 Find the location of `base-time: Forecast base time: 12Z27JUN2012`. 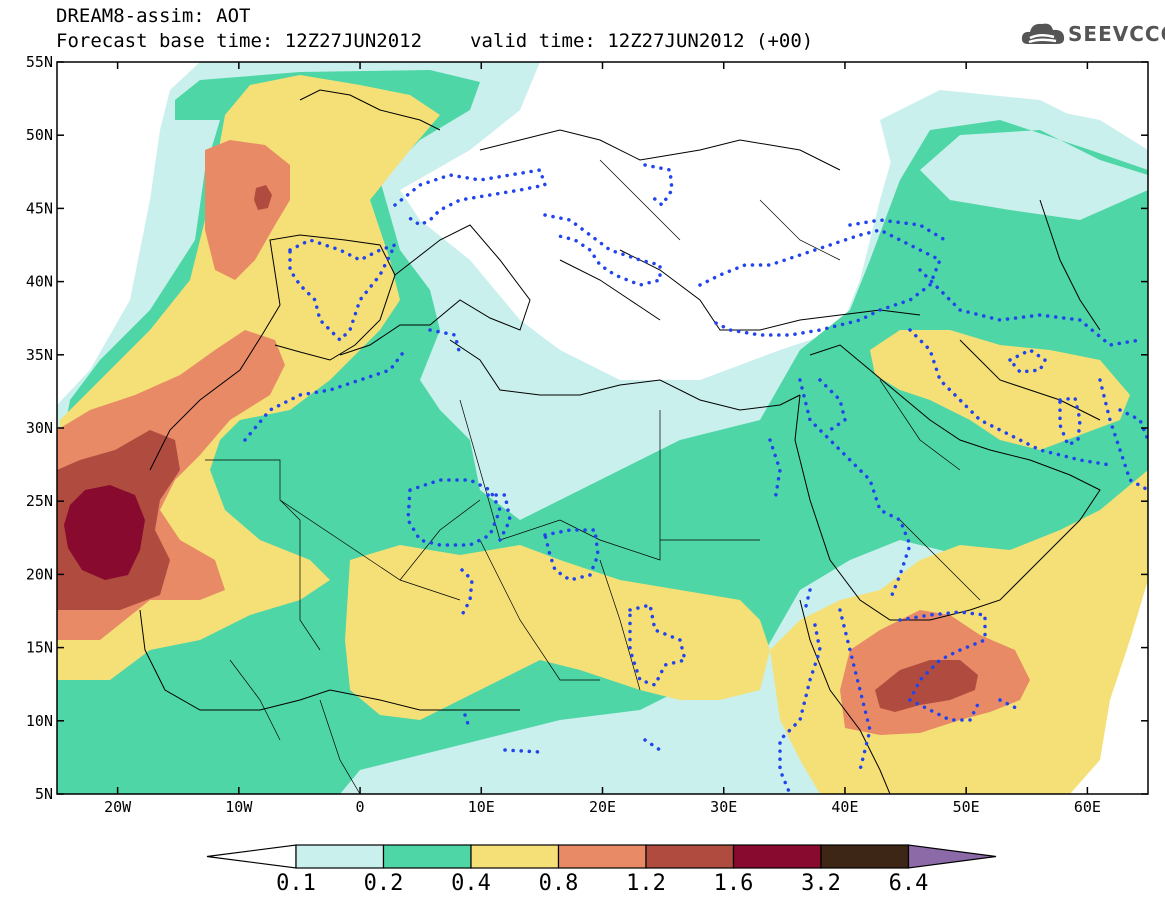

base-time: Forecast base time: 12Z27JUN2012 is located at coordinates (239, 41).